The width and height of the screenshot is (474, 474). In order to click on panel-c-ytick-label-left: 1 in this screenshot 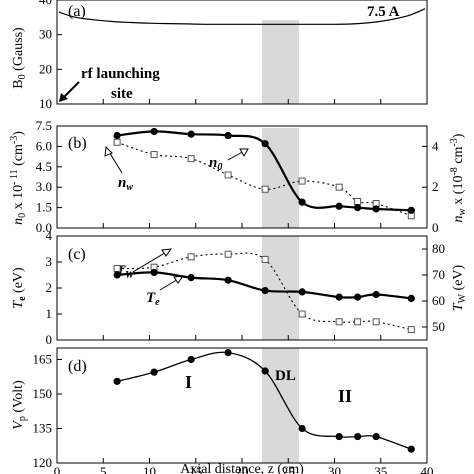, I will do `click(49, 313)`.